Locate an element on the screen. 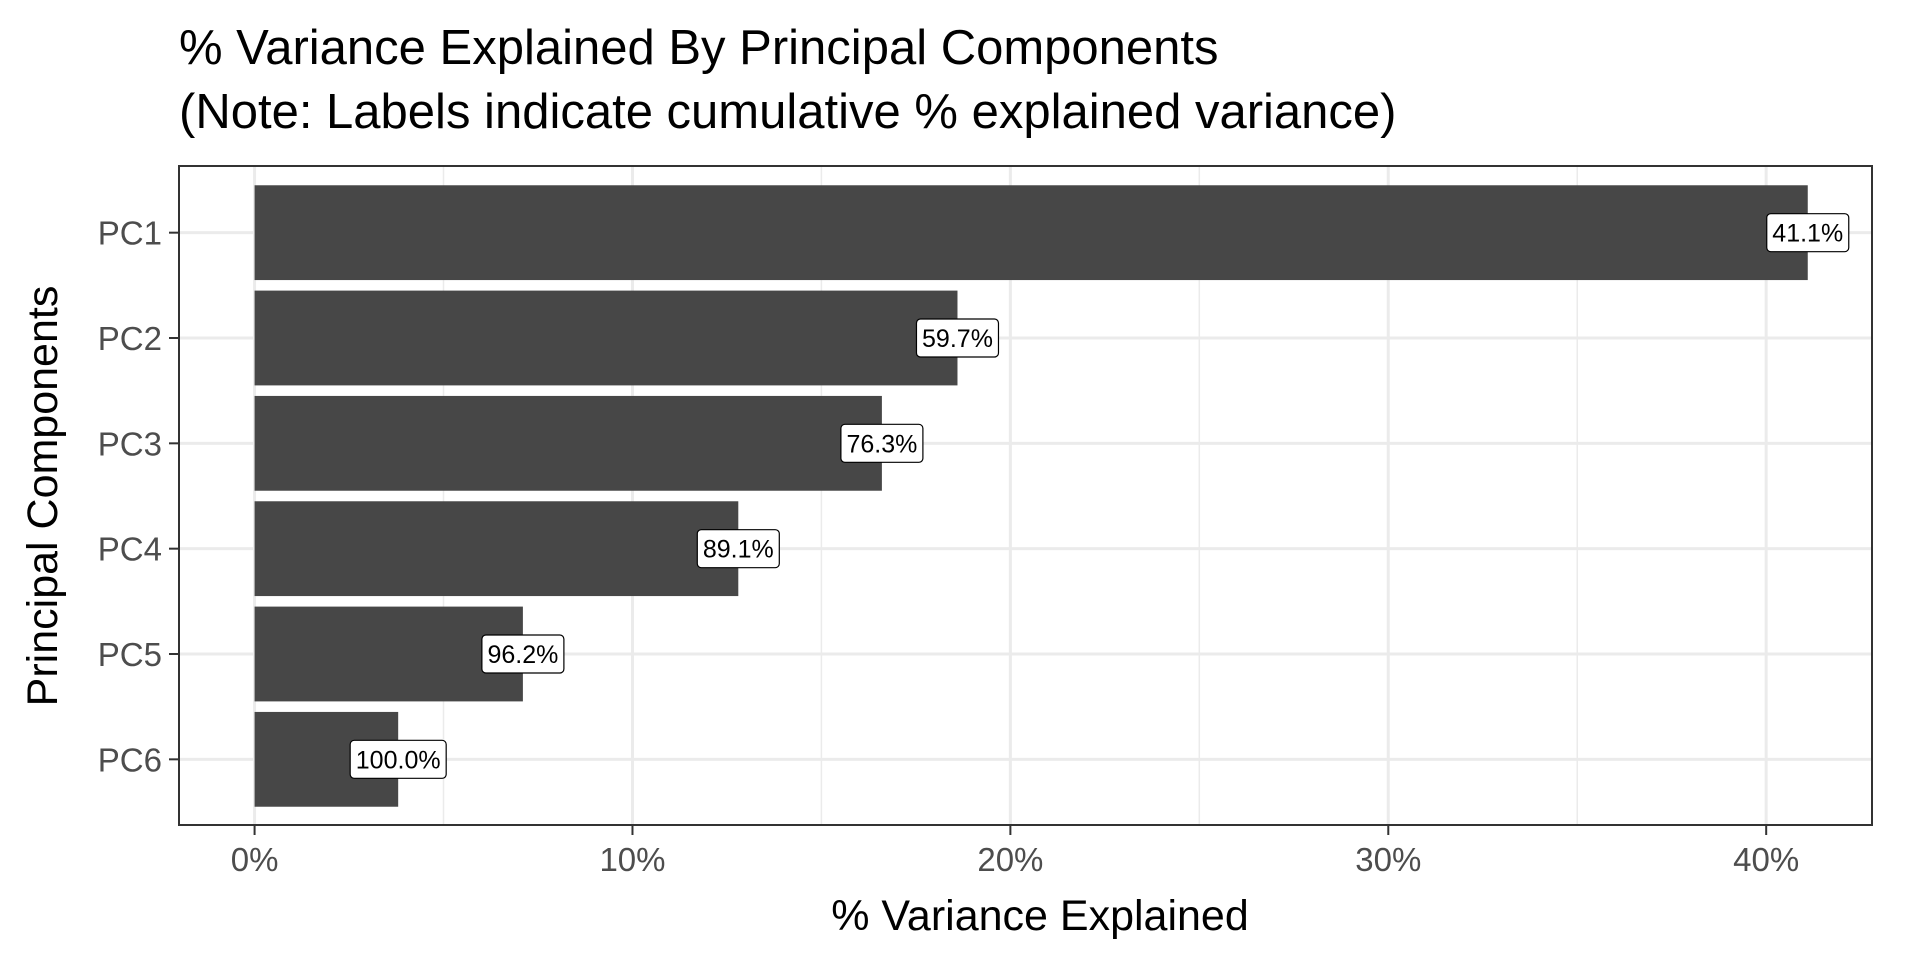 The width and height of the screenshot is (1920, 960). x-tick-label: 0% is located at coordinates (255, 859).